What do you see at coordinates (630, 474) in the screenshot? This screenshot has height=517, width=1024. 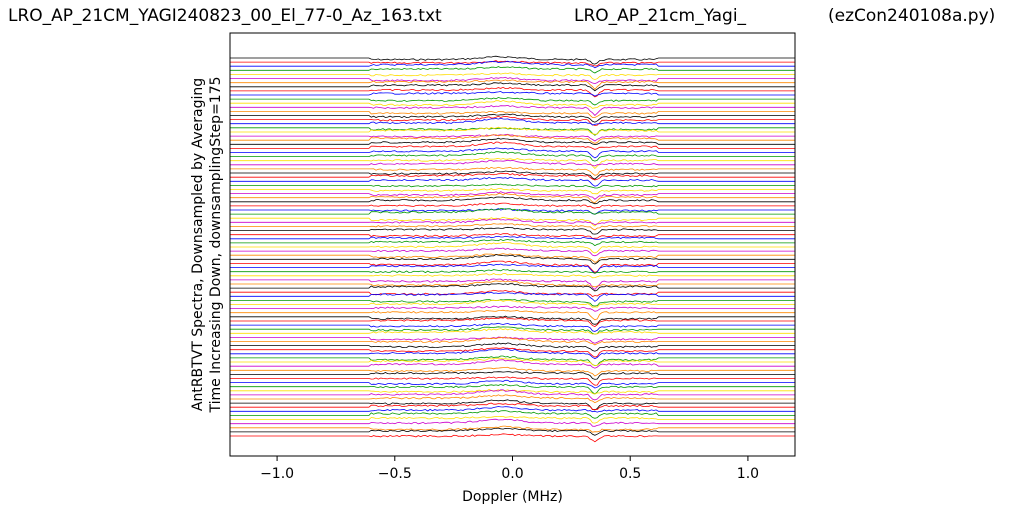 I see `x-tick-label: 0.5` at bounding box center [630, 474].